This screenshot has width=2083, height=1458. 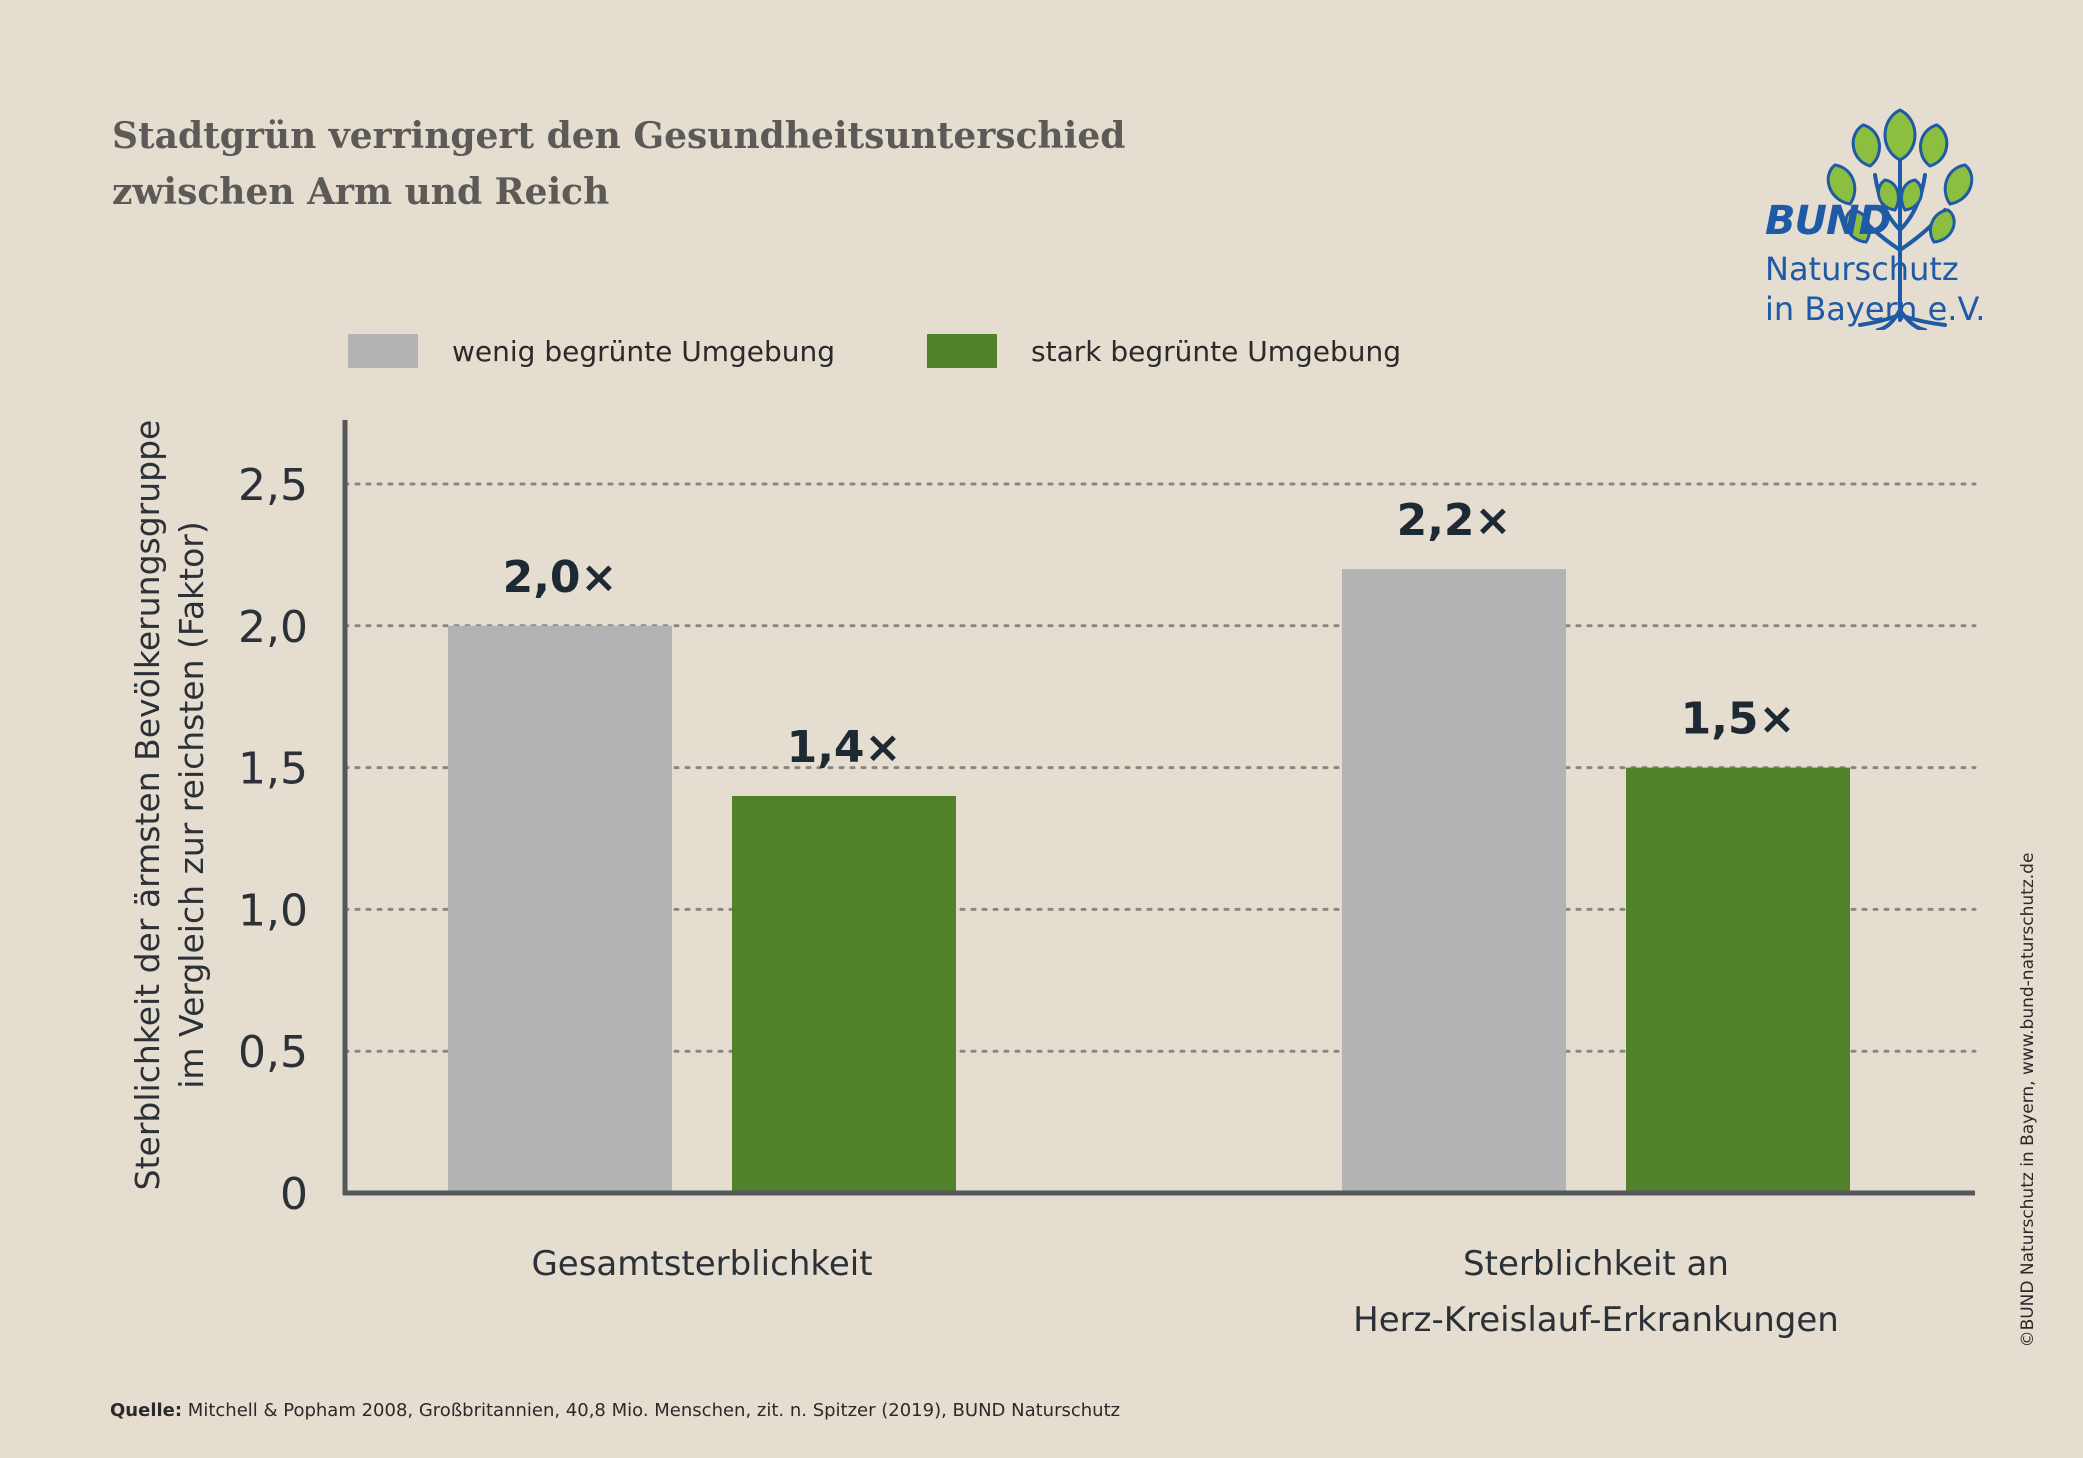 I want to click on y-tick-label: 2,5, so click(x=273, y=485).